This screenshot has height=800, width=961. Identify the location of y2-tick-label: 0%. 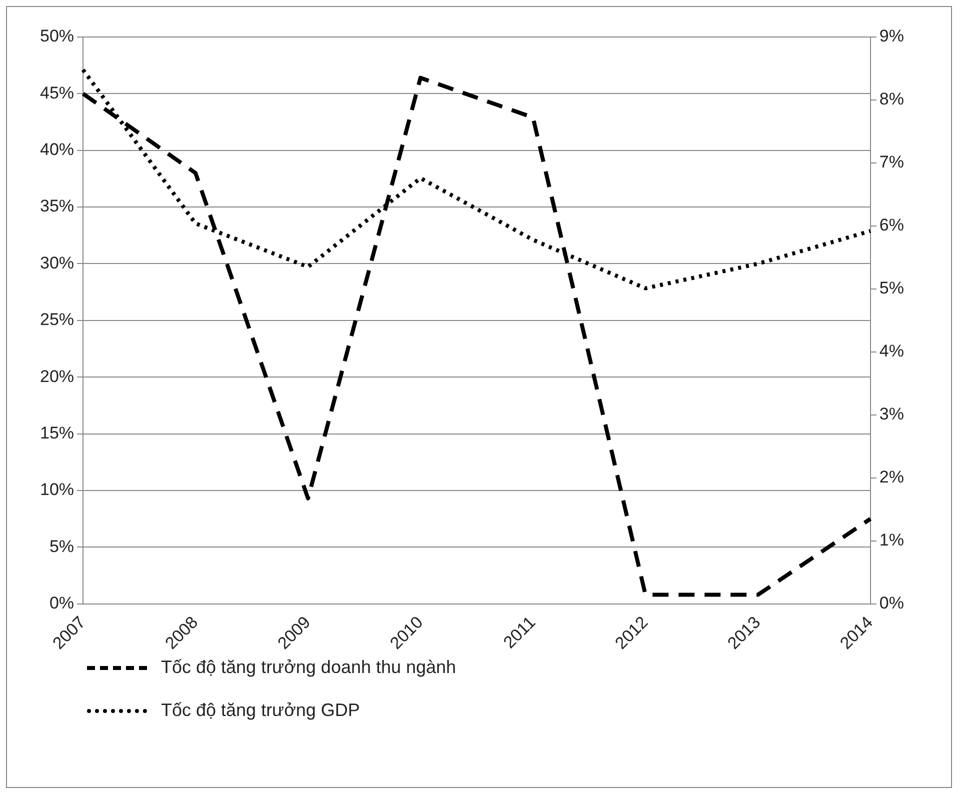
(891, 603).